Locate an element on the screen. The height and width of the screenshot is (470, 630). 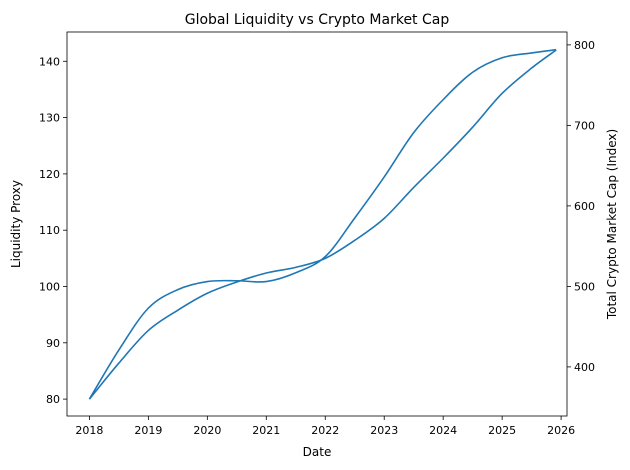
y-left-tick-label: 110 is located at coordinates (49, 230).